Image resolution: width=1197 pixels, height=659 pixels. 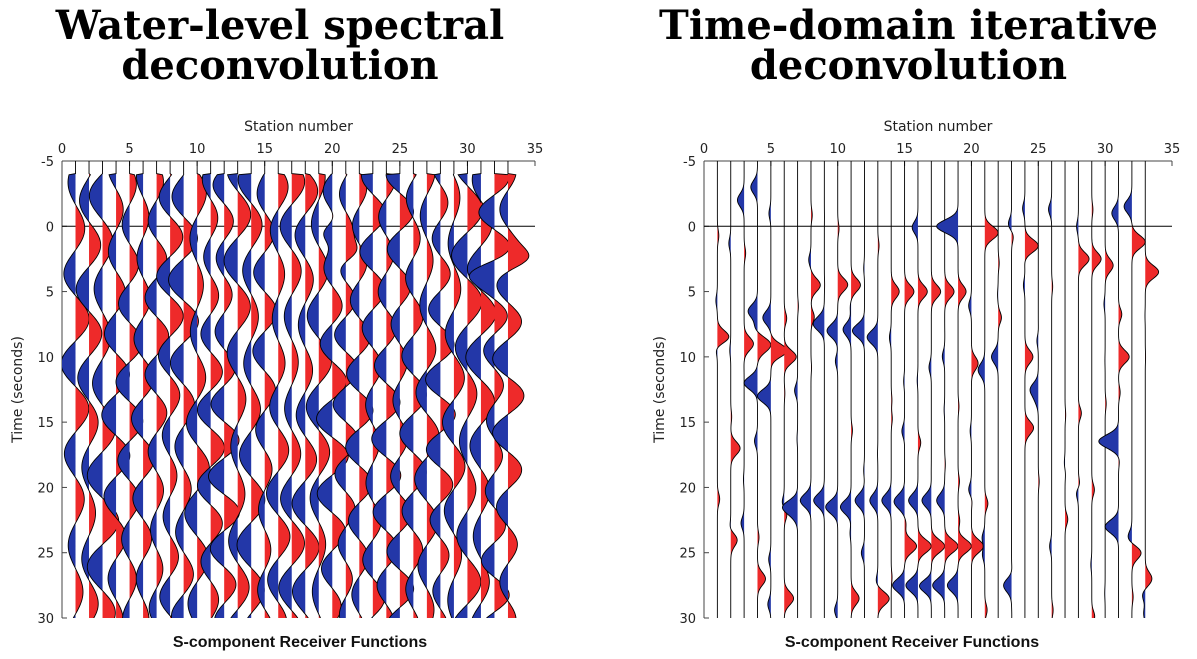 I want to click on right-station-17-trace, so click(x=932, y=389).